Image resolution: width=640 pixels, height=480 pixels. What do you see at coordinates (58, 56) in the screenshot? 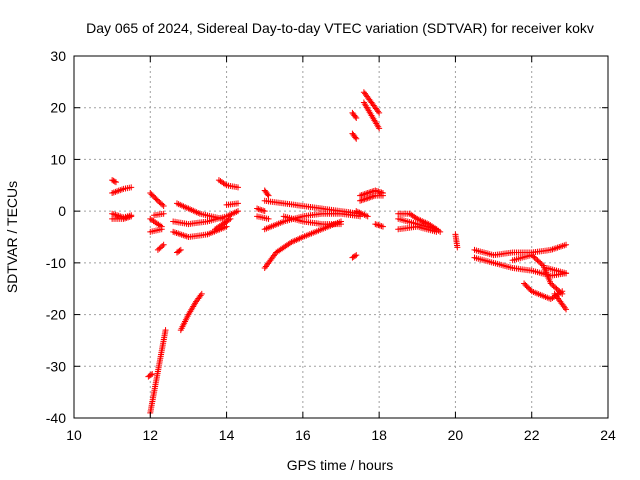
I see `y-tick-label: 30` at bounding box center [58, 56].